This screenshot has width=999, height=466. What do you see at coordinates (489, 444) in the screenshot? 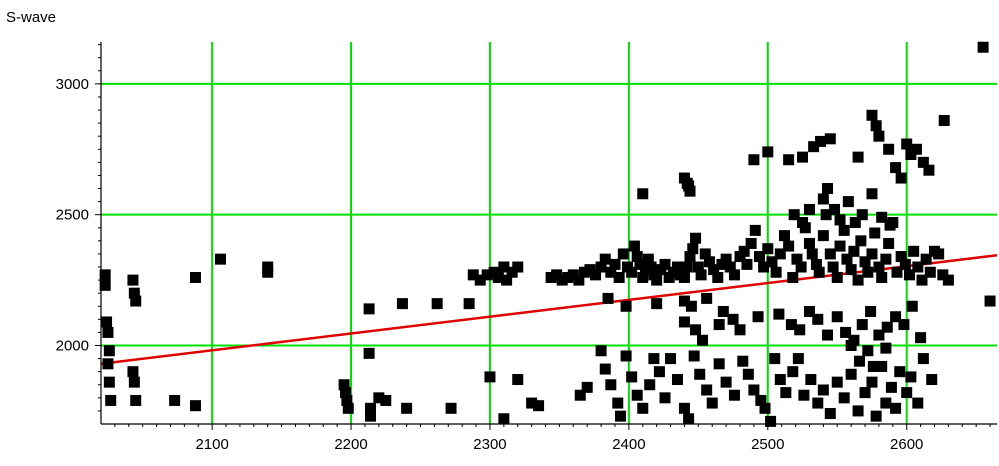
I see `x-tick-label: 2300` at bounding box center [489, 444].